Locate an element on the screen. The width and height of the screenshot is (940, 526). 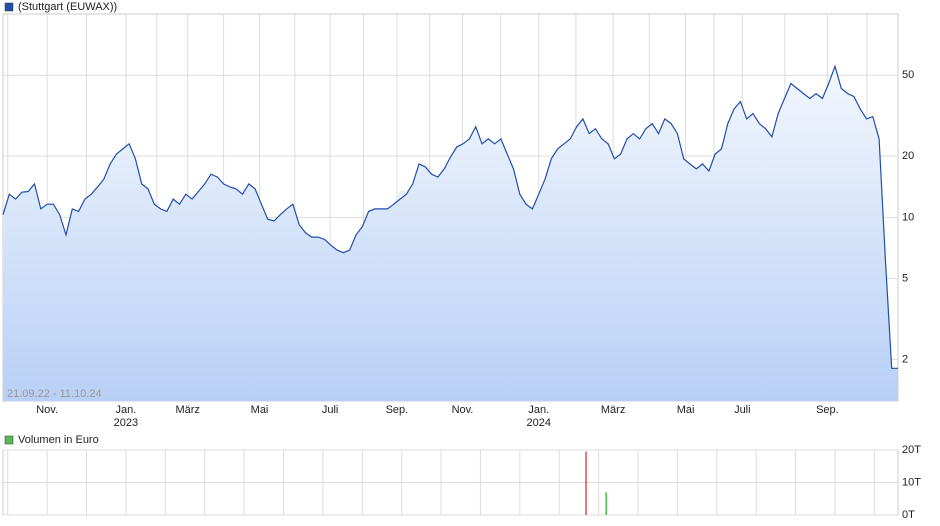
y-tick-label: 50 is located at coordinates (908, 75).